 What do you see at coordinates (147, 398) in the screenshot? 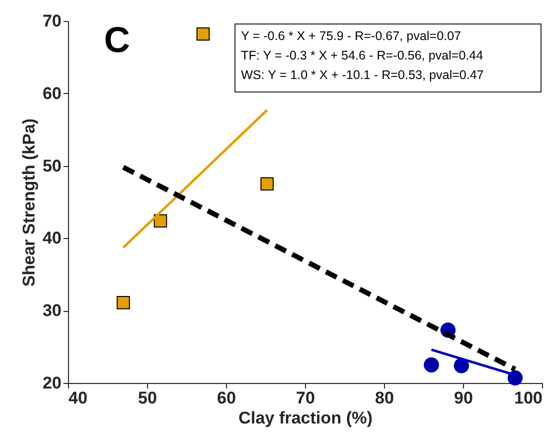
I see `x-tick-label: 50` at bounding box center [147, 398].